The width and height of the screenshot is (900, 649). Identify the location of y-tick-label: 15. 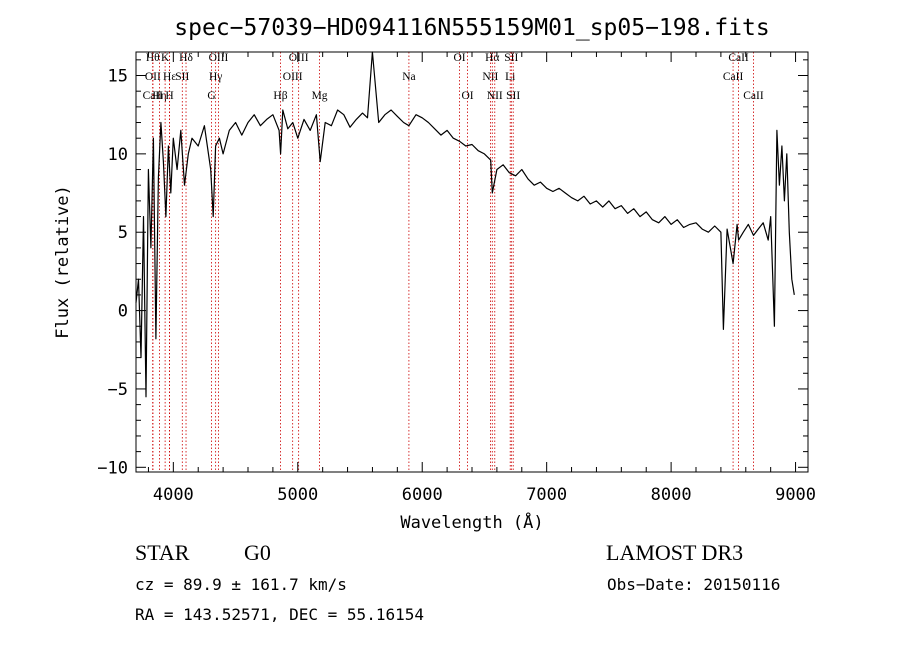
(118, 77).